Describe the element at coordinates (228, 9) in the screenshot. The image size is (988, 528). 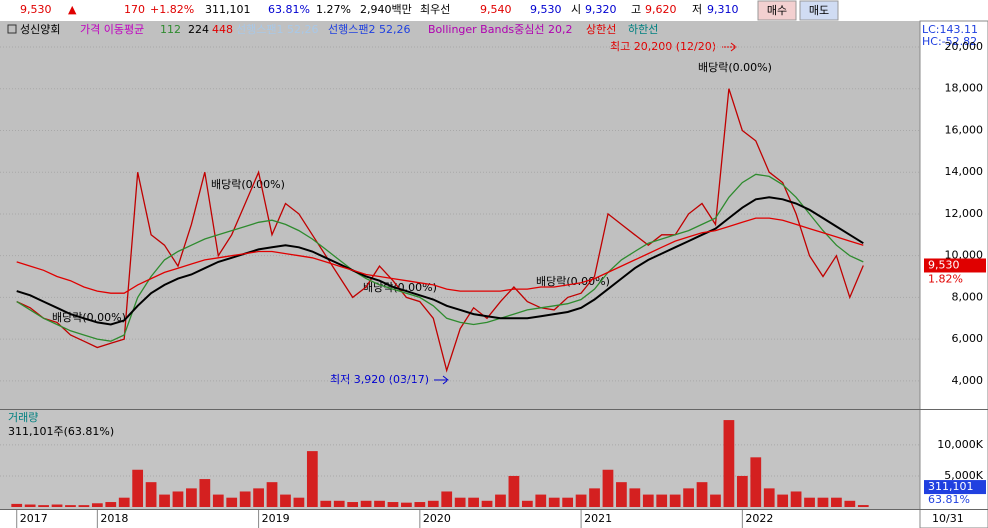
I see `volume: 311,101` at that location.